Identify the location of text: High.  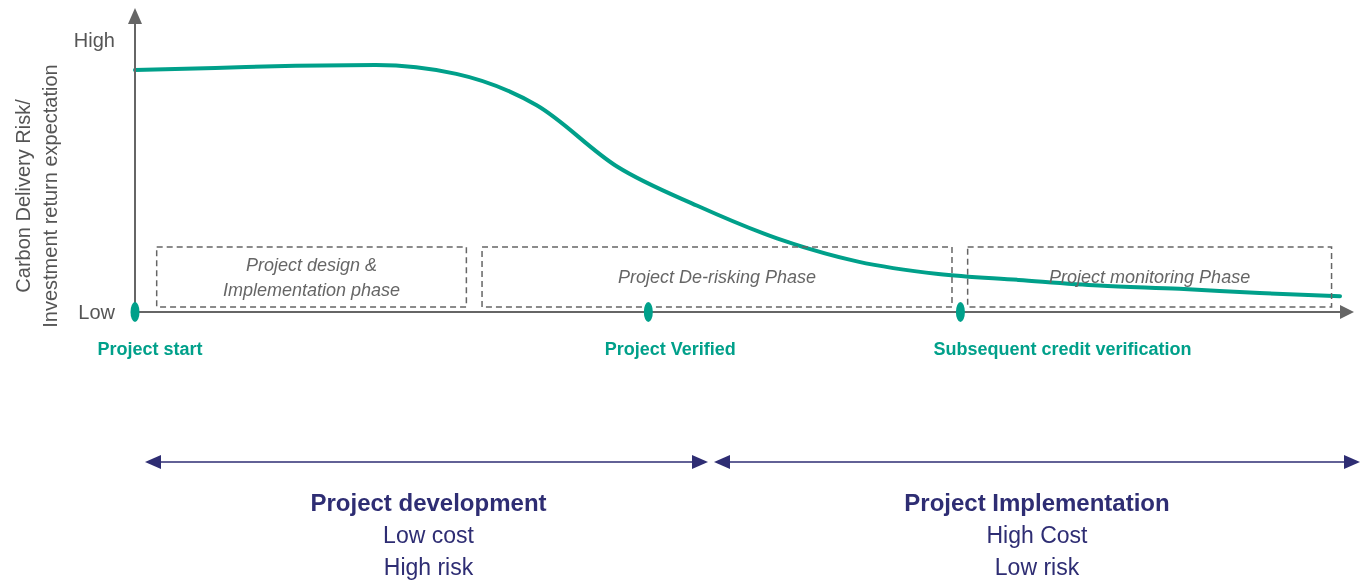
(94, 40).